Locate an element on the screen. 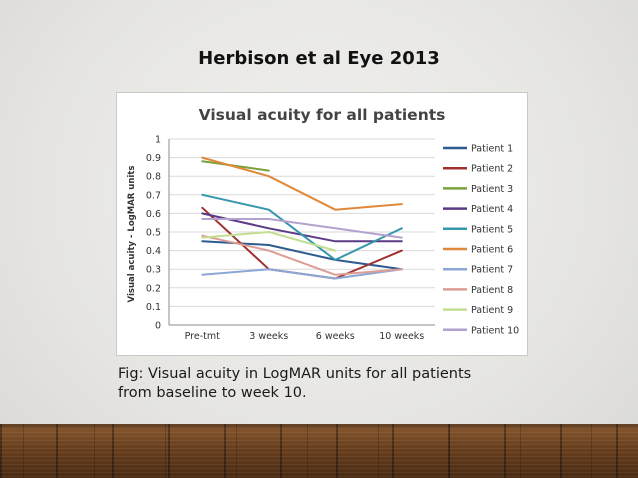 This screenshot has height=478, width=638. floor-grain is located at coordinates (319, 451).